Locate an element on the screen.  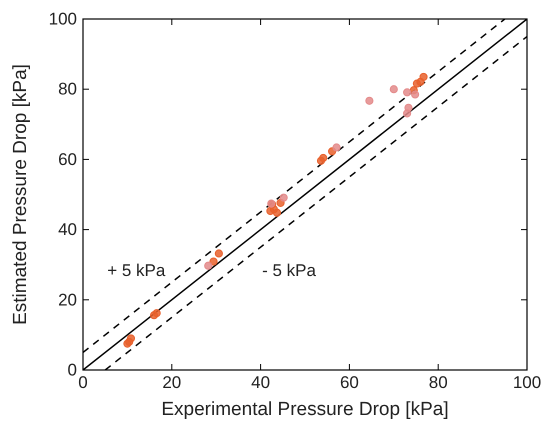
y-tick-label: 40 is located at coordinates (67, 230).